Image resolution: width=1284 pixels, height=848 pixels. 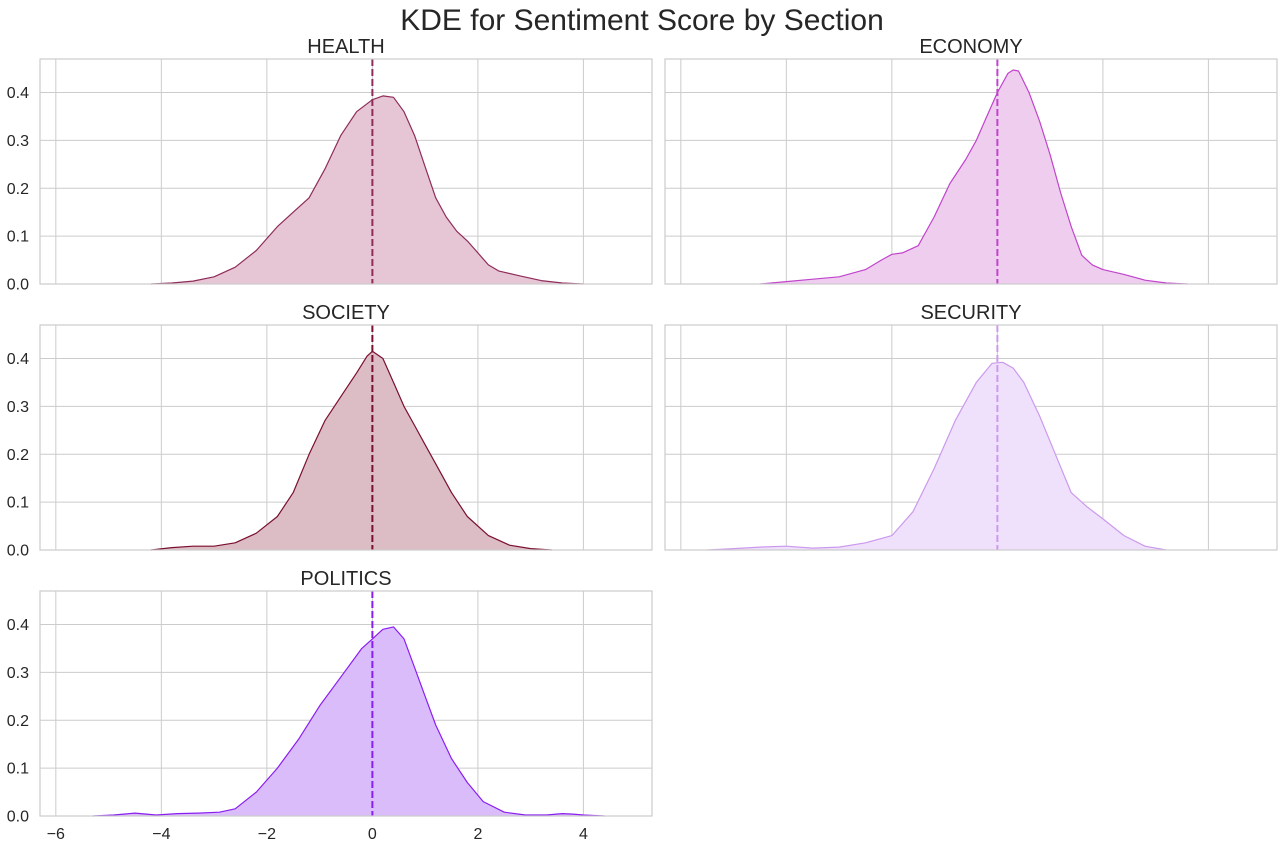 I want to click on y-tick-label-society-2-3: 0.3, so click(x=18, y=407).